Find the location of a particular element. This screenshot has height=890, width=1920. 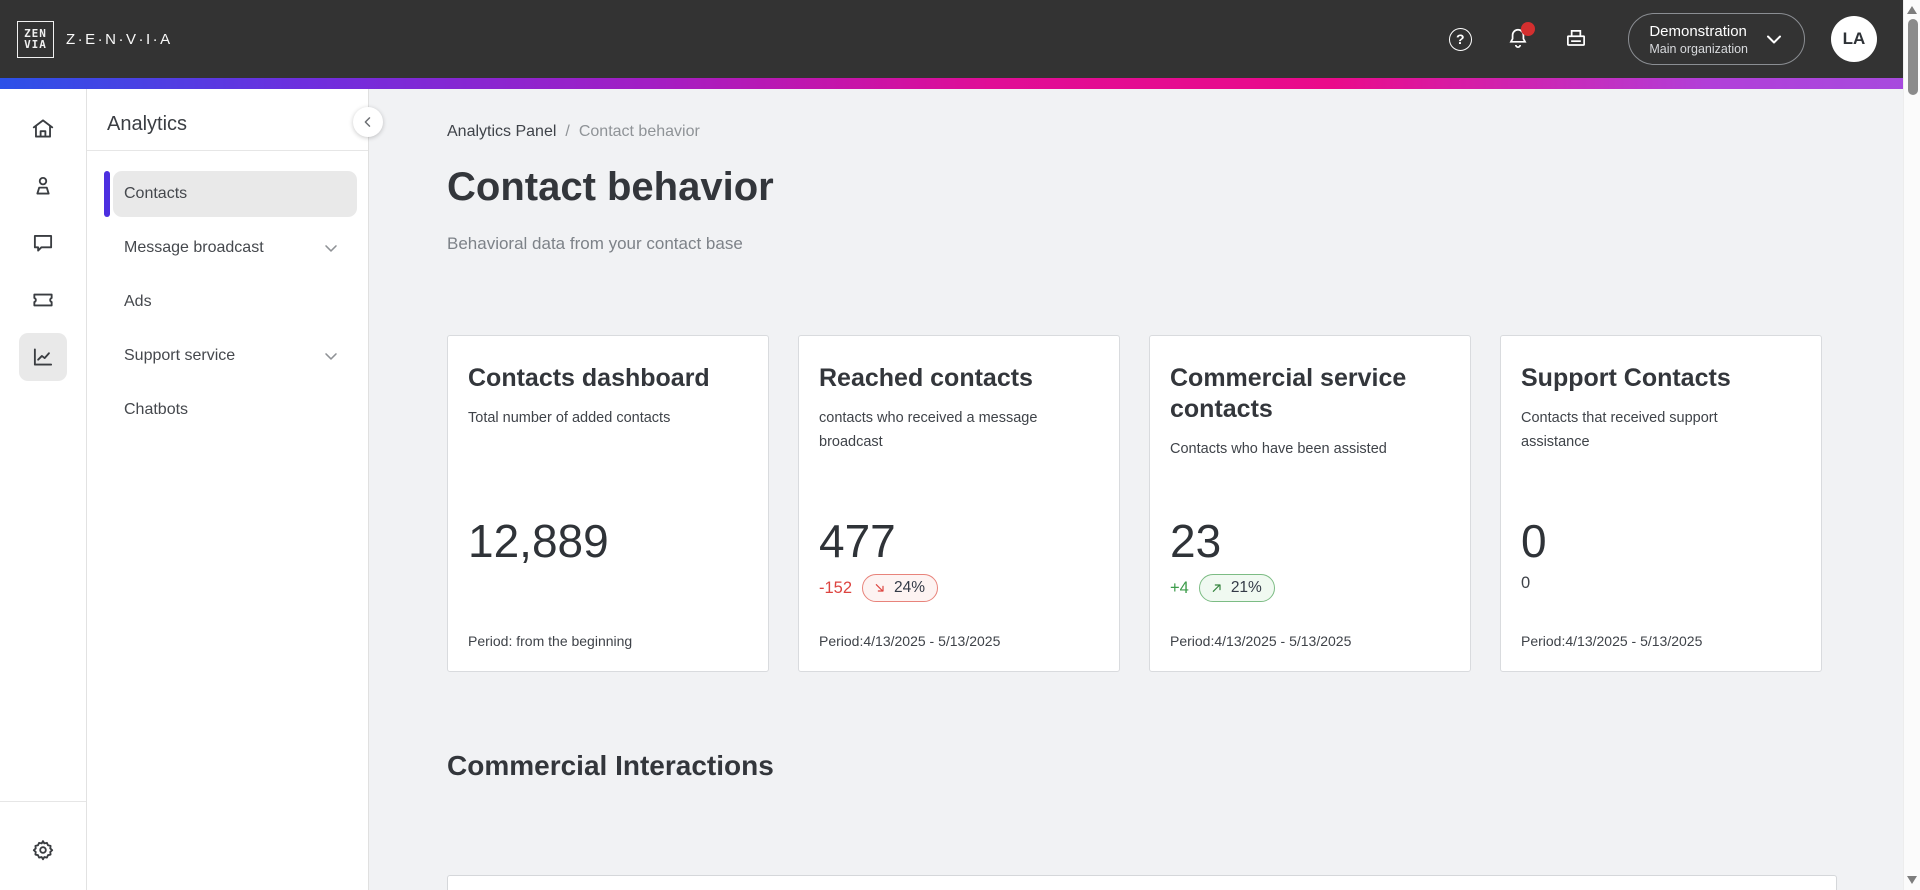

sidebar-item-ads: Ads is located at coordinates (235, 302).